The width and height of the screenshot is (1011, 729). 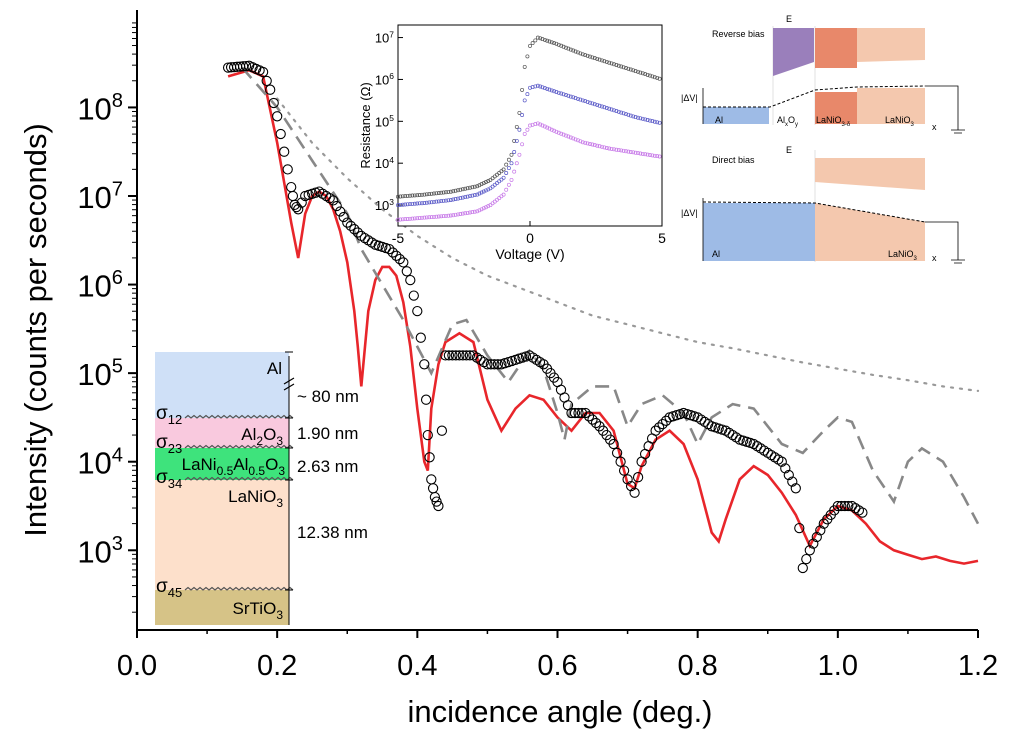 What do you see at coordinates (689, 213) in the screenshot?
I see `direct-dv-label: |ΔV|` at bounding box center [689, 213].